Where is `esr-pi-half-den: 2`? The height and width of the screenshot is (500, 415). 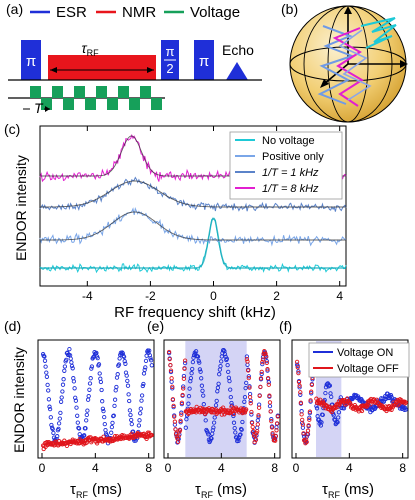
esr-pi-half-den: 2 is located at coordinates (169, 68).